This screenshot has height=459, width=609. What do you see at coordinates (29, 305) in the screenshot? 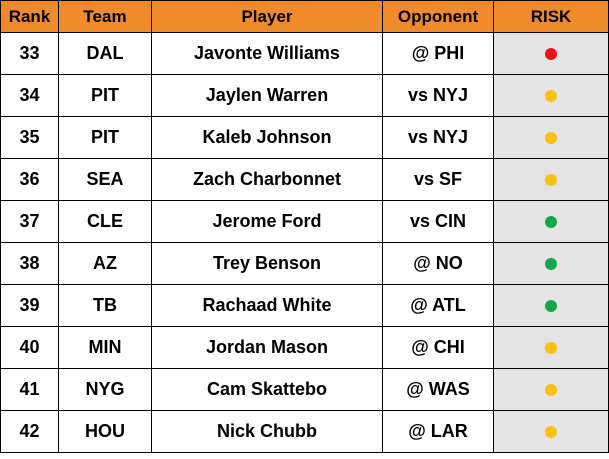
I see `rank-cell: 39` at bounding box center [29, 305].